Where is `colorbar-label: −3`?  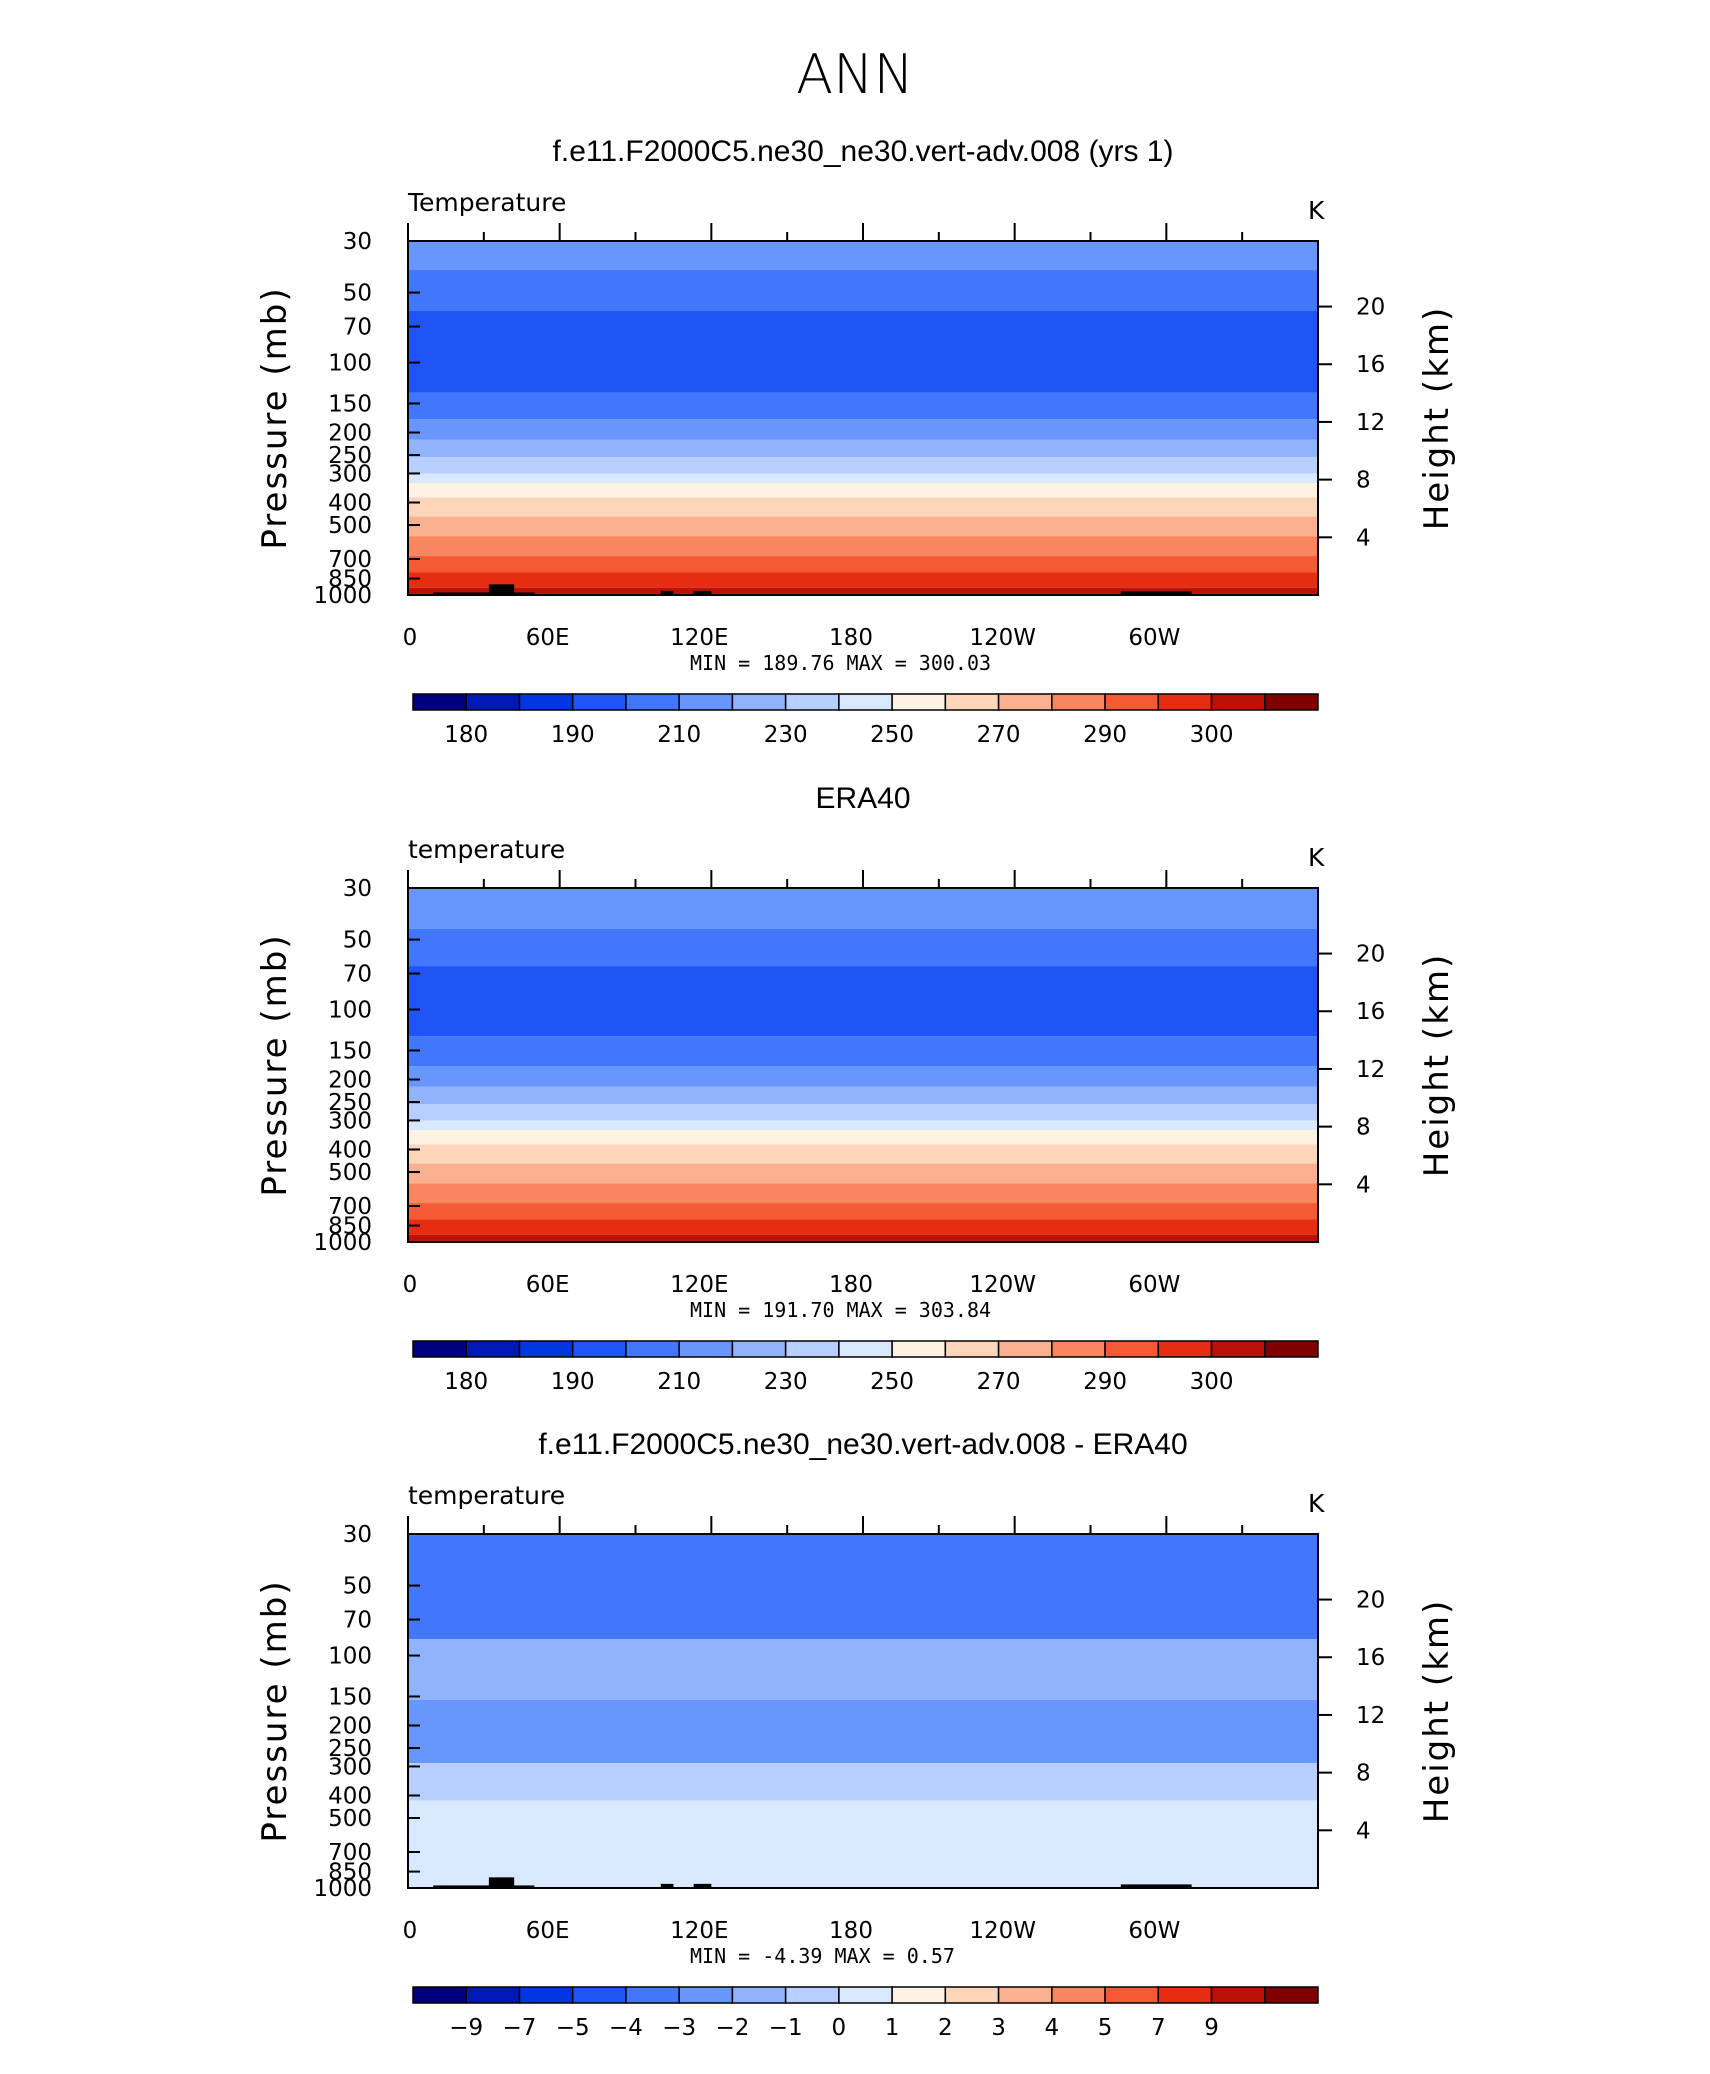 colorbar-label: −3 is located at coordinates (679, 2028).